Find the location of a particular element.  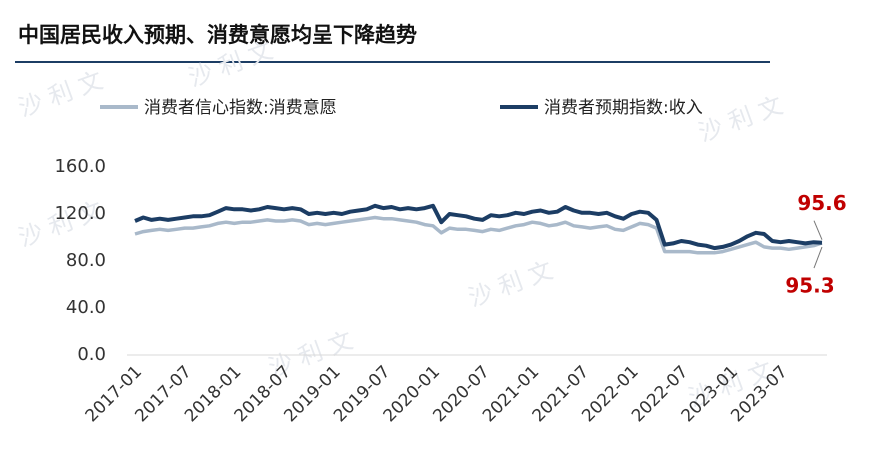

chart-title: 中国居民收入预期、消费意愿均呈下降趋势 is located at coordinates (217, 35).